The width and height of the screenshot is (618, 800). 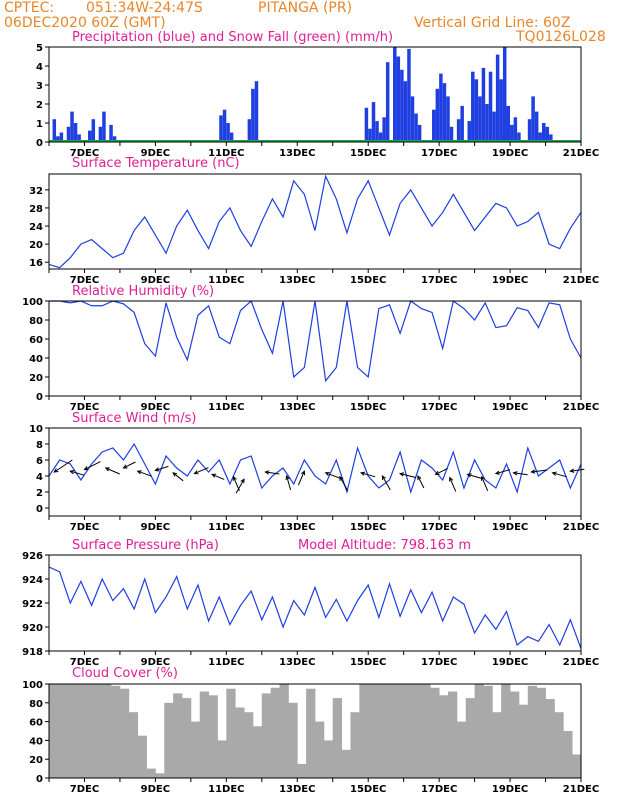 What do you see at coordinates (36, 359) in the screenshot?
I see `y-tick-label: 40` at bounding box center [36, 359].